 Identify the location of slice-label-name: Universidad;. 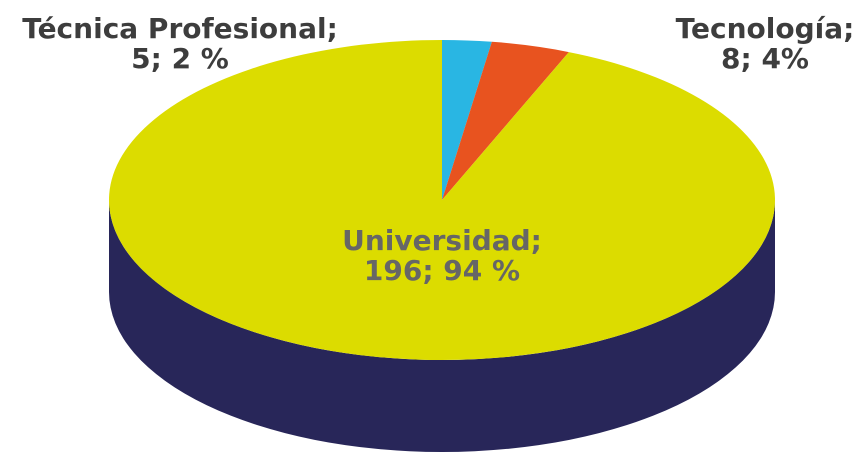
(442, 240).